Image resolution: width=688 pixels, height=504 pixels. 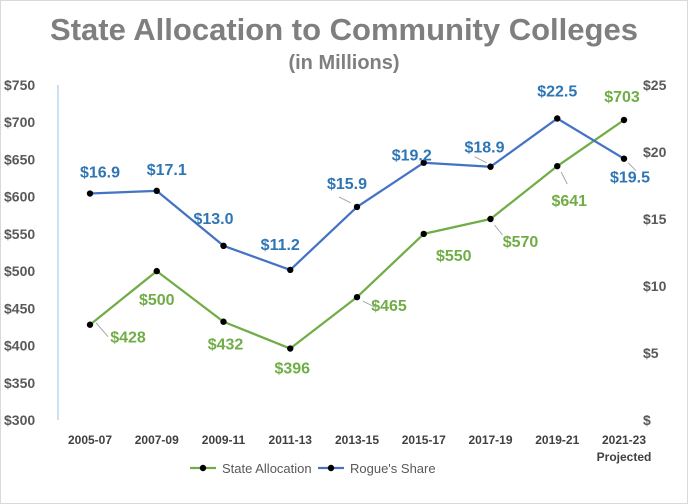 I want to click on data-label: $15.9, so click(x=347, y=184).